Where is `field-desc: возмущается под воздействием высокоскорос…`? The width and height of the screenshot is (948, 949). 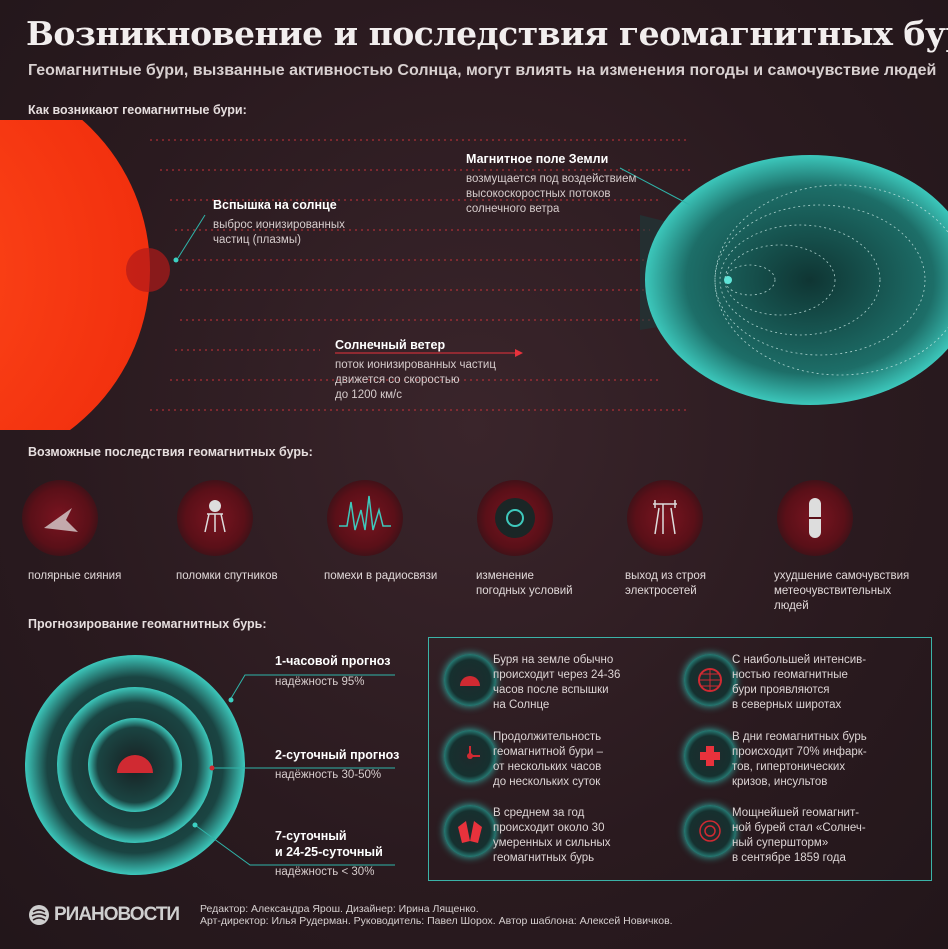 field-desc: возмущается под воздействием высокоскорос… is located at coordinates (551, 194).